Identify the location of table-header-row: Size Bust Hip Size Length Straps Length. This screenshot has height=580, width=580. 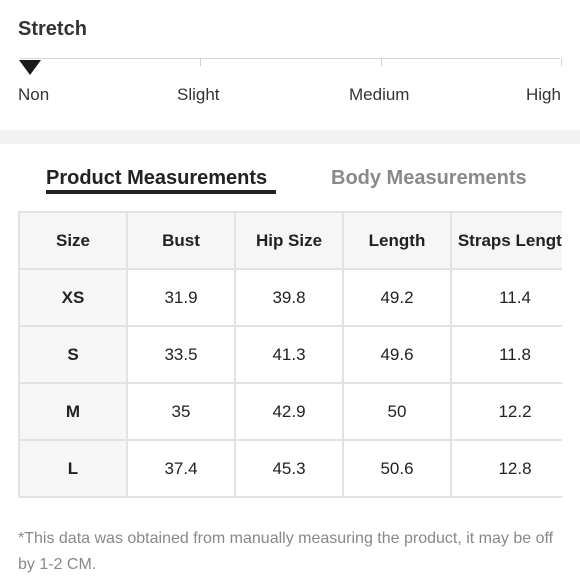
(290, 240).